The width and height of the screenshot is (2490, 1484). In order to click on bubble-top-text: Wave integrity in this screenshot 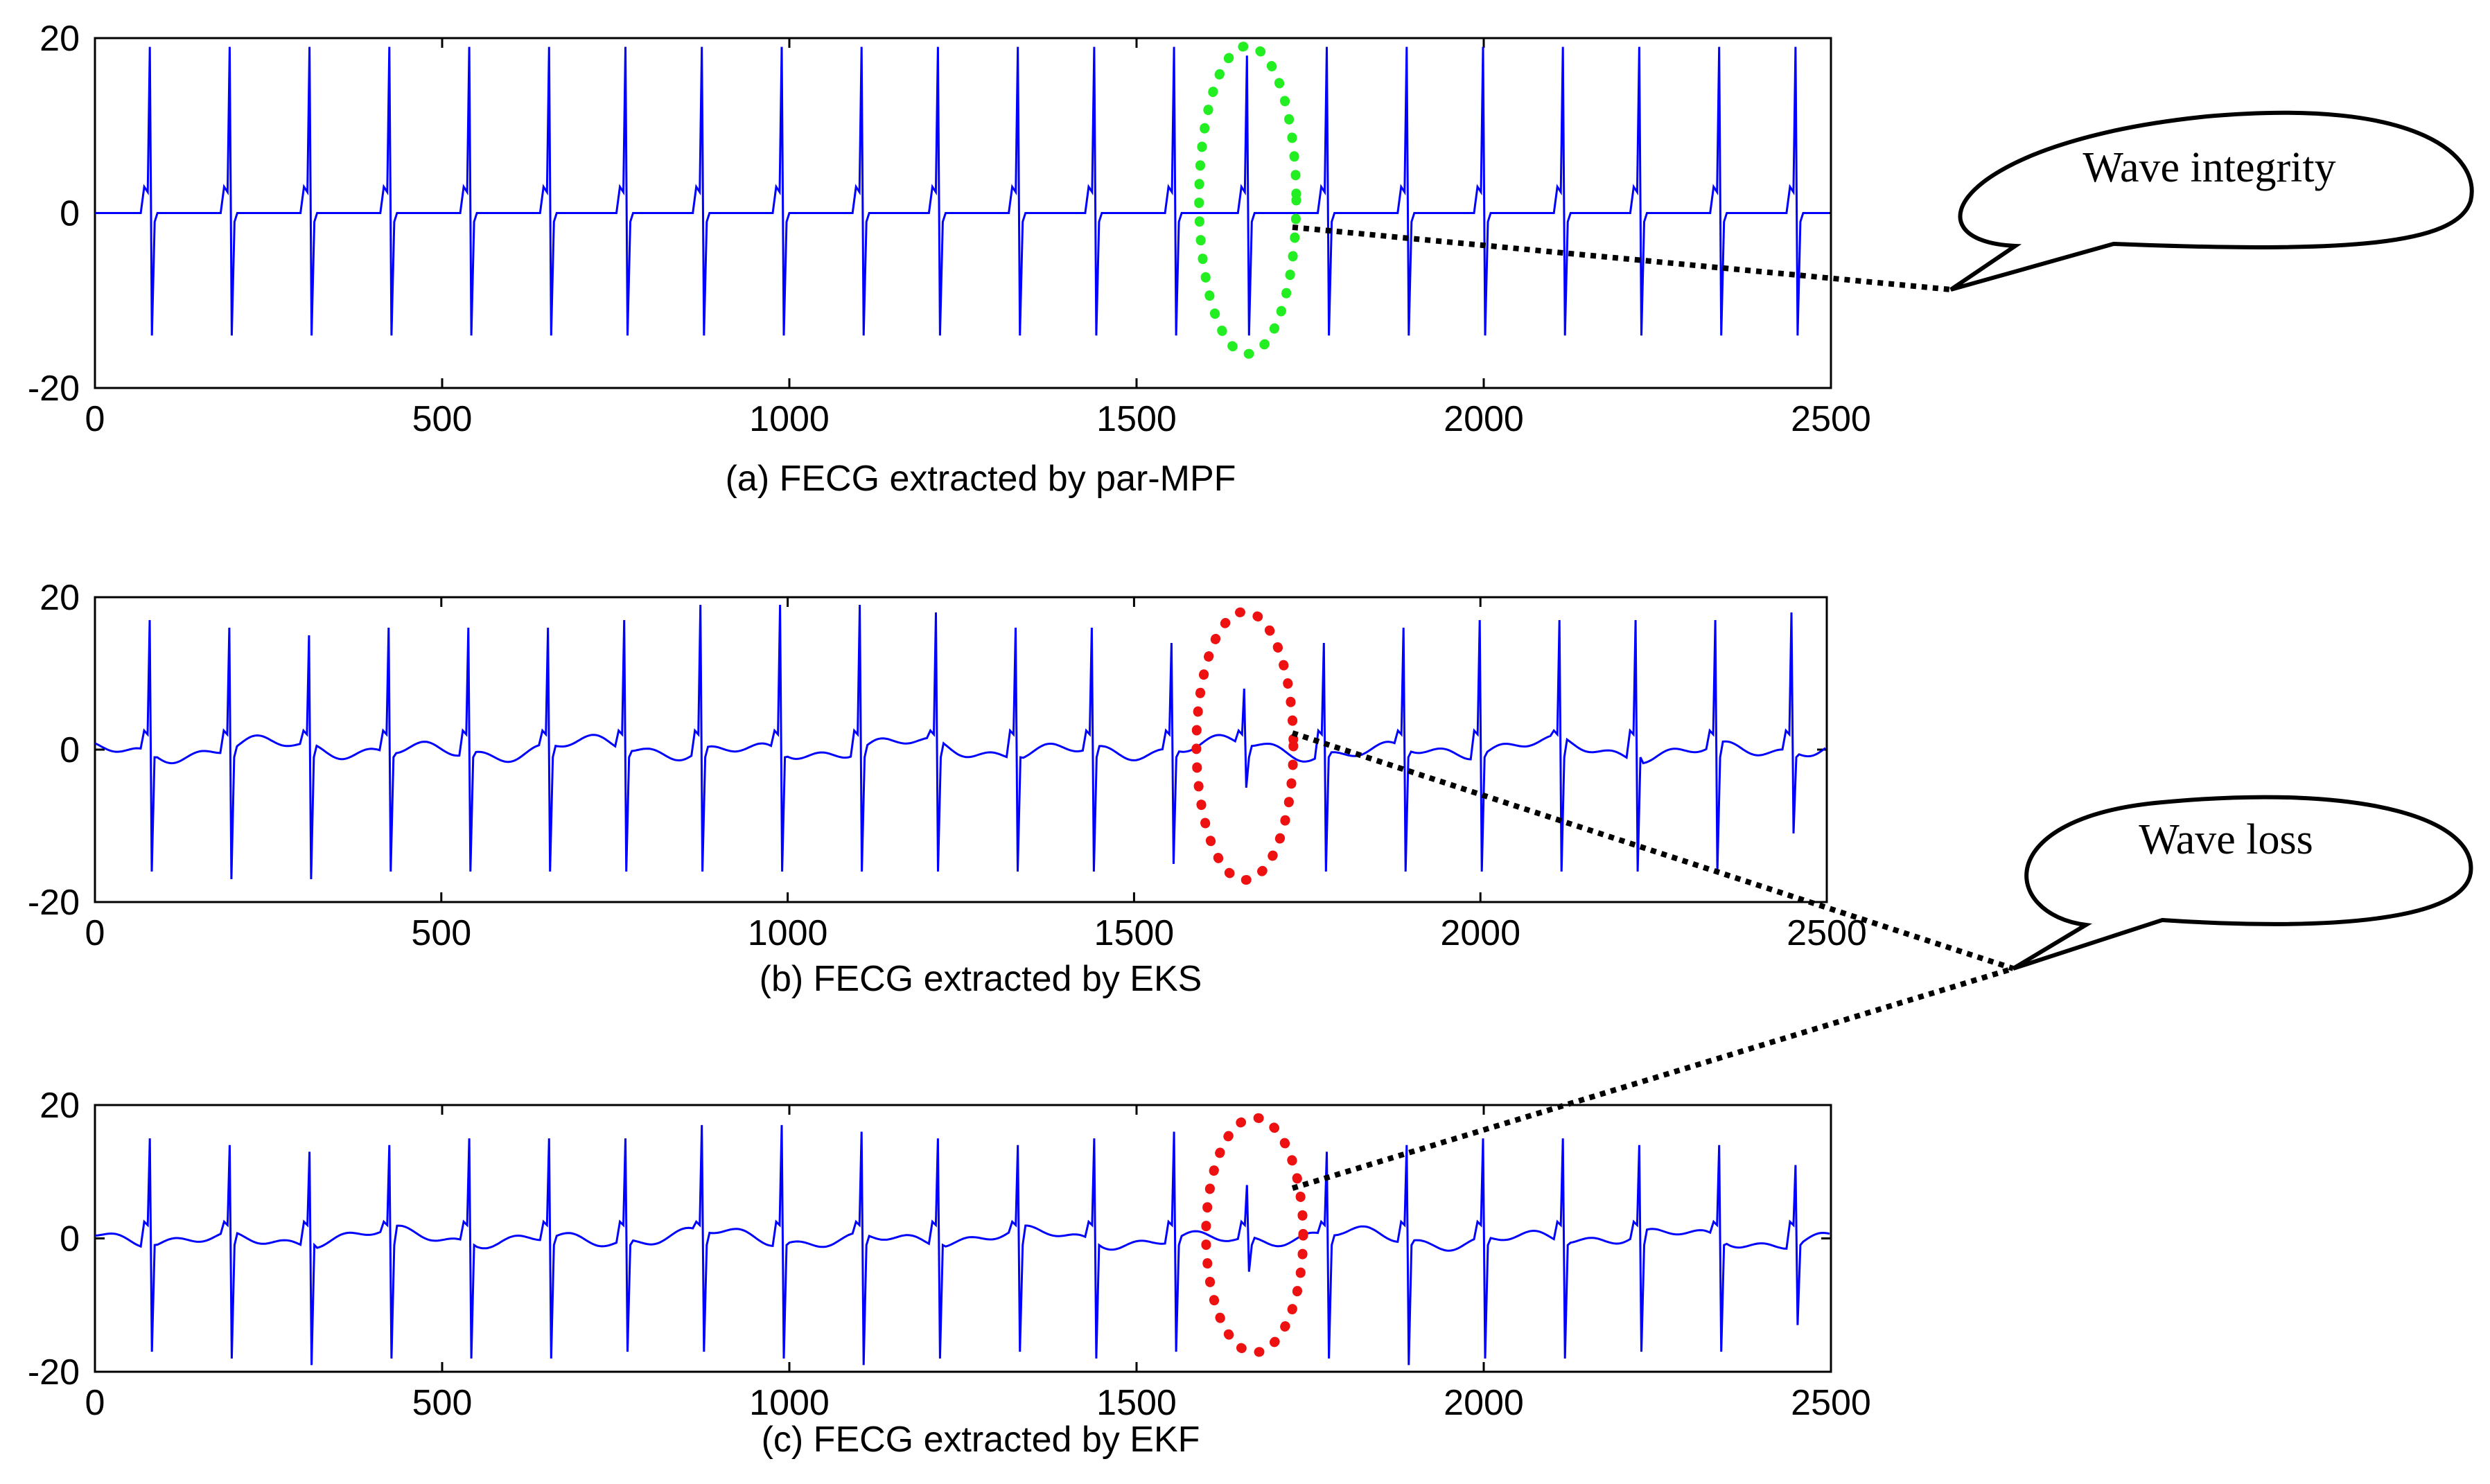, I will do `click(2209, 167)`.